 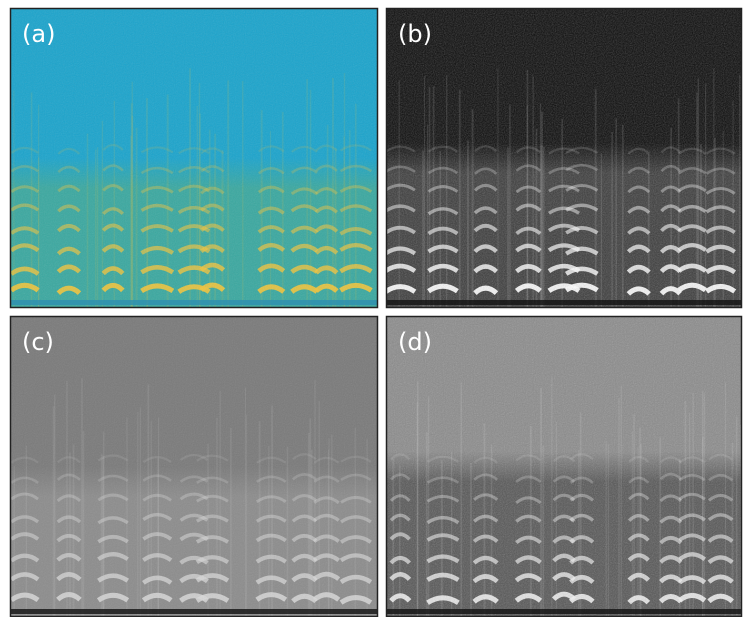 What do you see at coordinates (415, 342) in the screenshot?
I see `panel-label: (d)` at bounding box center [415, 342].